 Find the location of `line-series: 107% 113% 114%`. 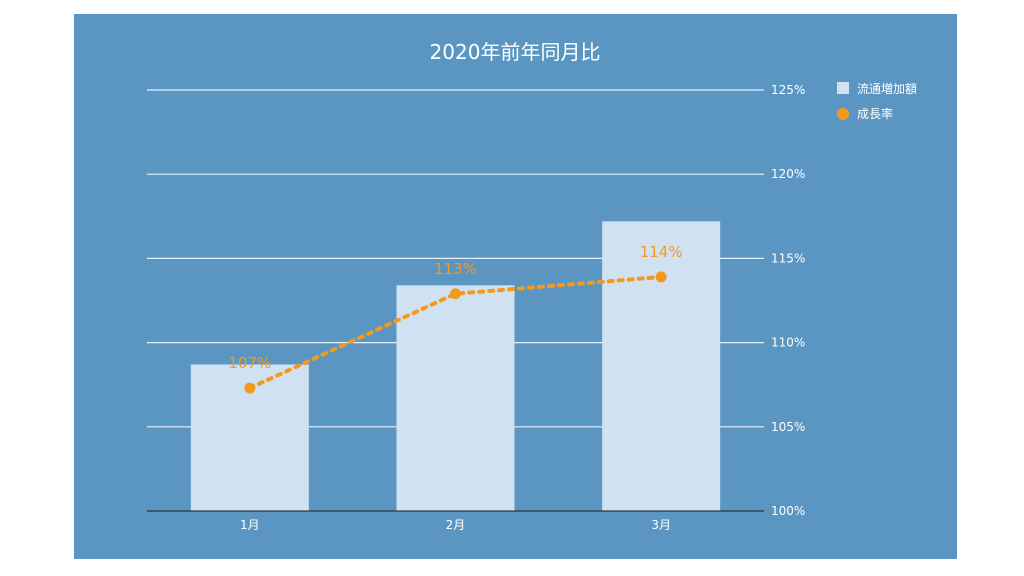

line-series: 107% 113% 114% is located at coordinates (455, 318).